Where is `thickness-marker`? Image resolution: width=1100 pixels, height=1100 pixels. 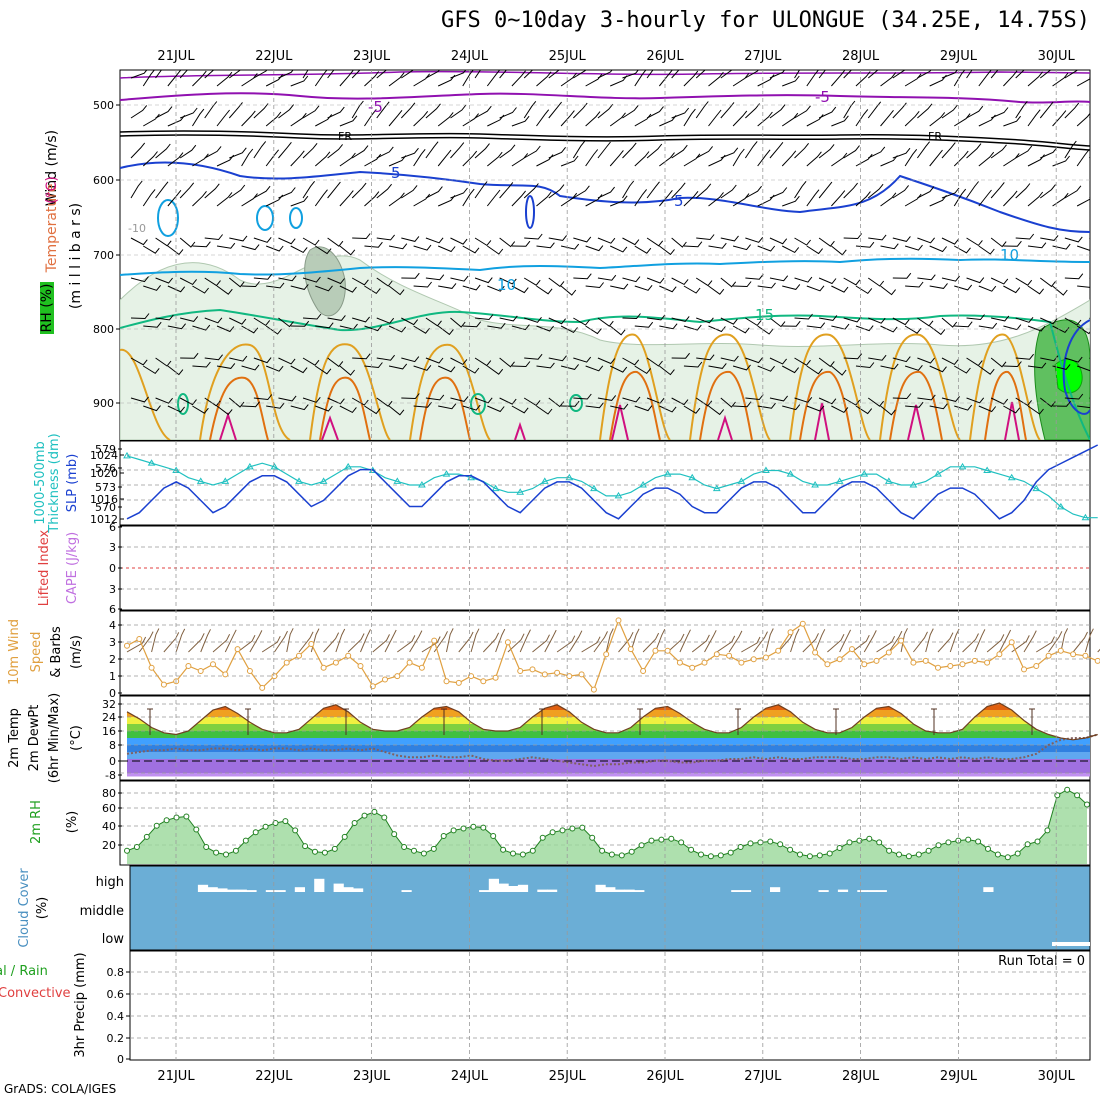 thickness-marker is located at coordinates (348, 466).